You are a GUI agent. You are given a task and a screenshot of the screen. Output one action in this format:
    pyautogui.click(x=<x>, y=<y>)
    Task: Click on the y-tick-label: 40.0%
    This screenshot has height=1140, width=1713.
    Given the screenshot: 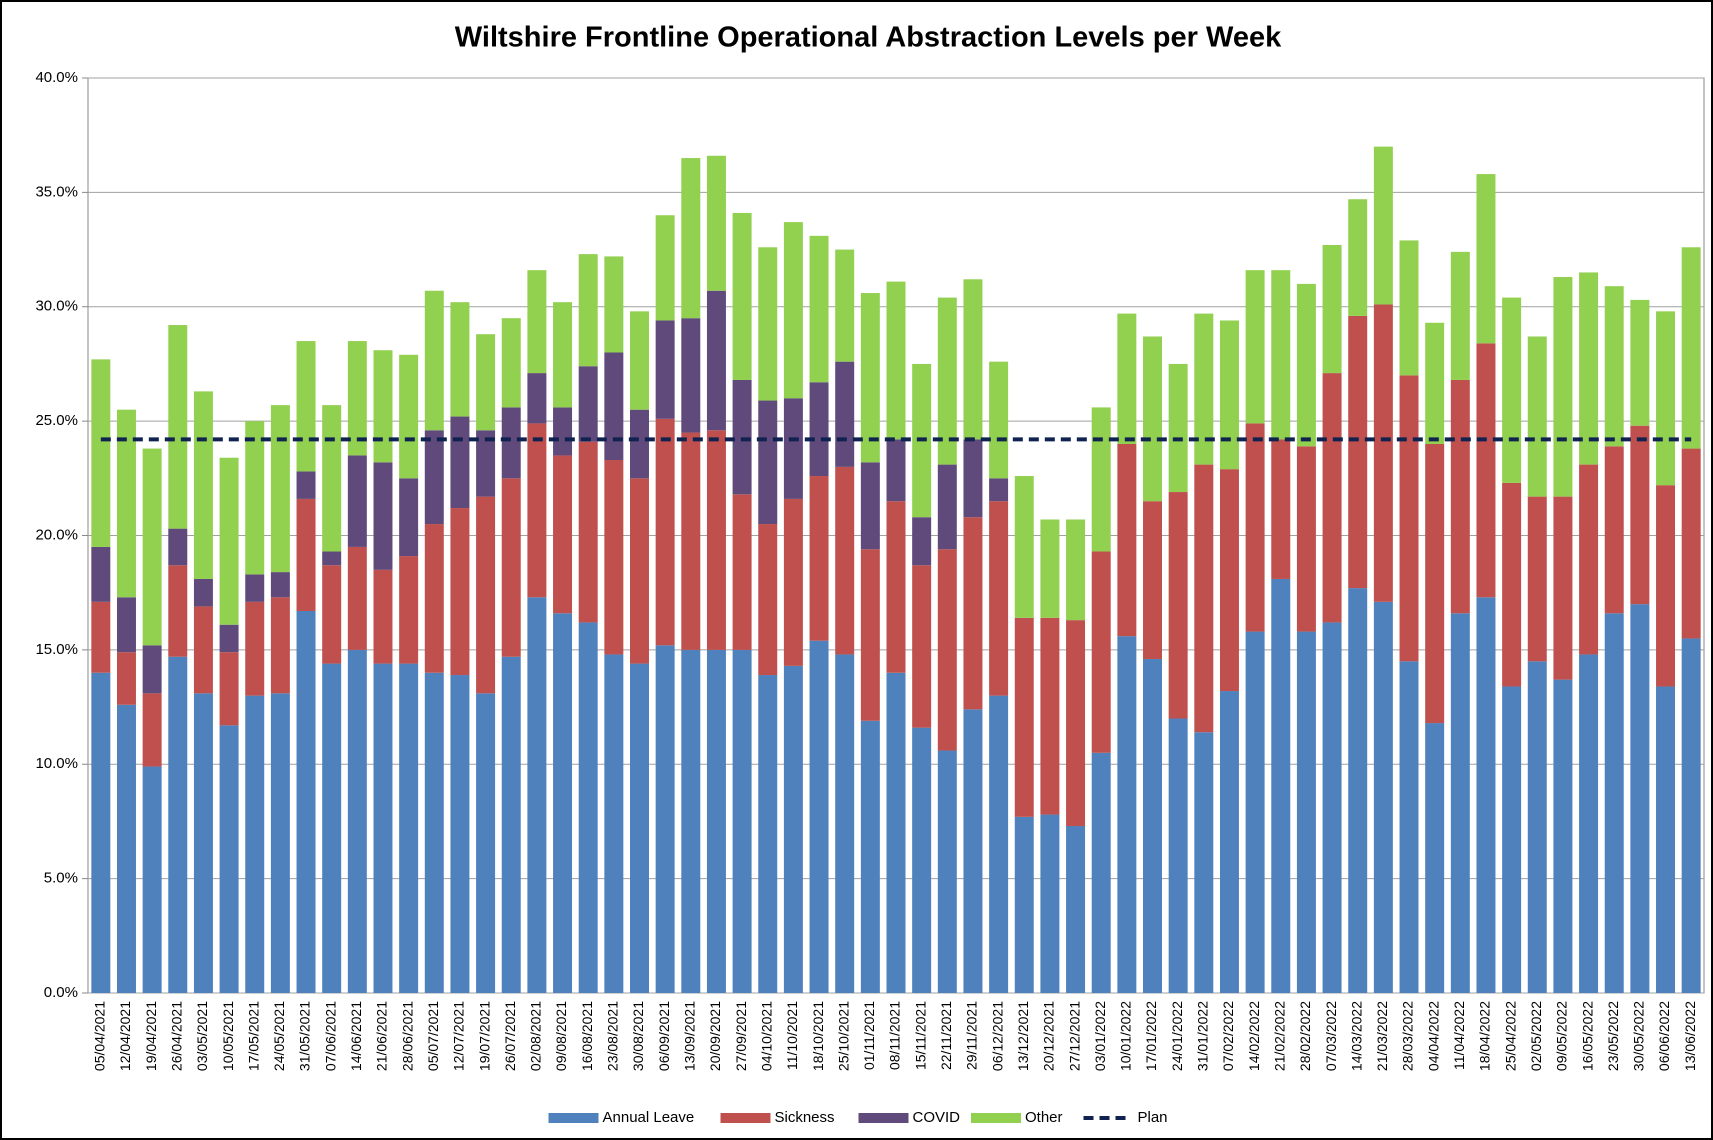 What is the action you would take?
    pyautogui.click(x=56, y=77)
    